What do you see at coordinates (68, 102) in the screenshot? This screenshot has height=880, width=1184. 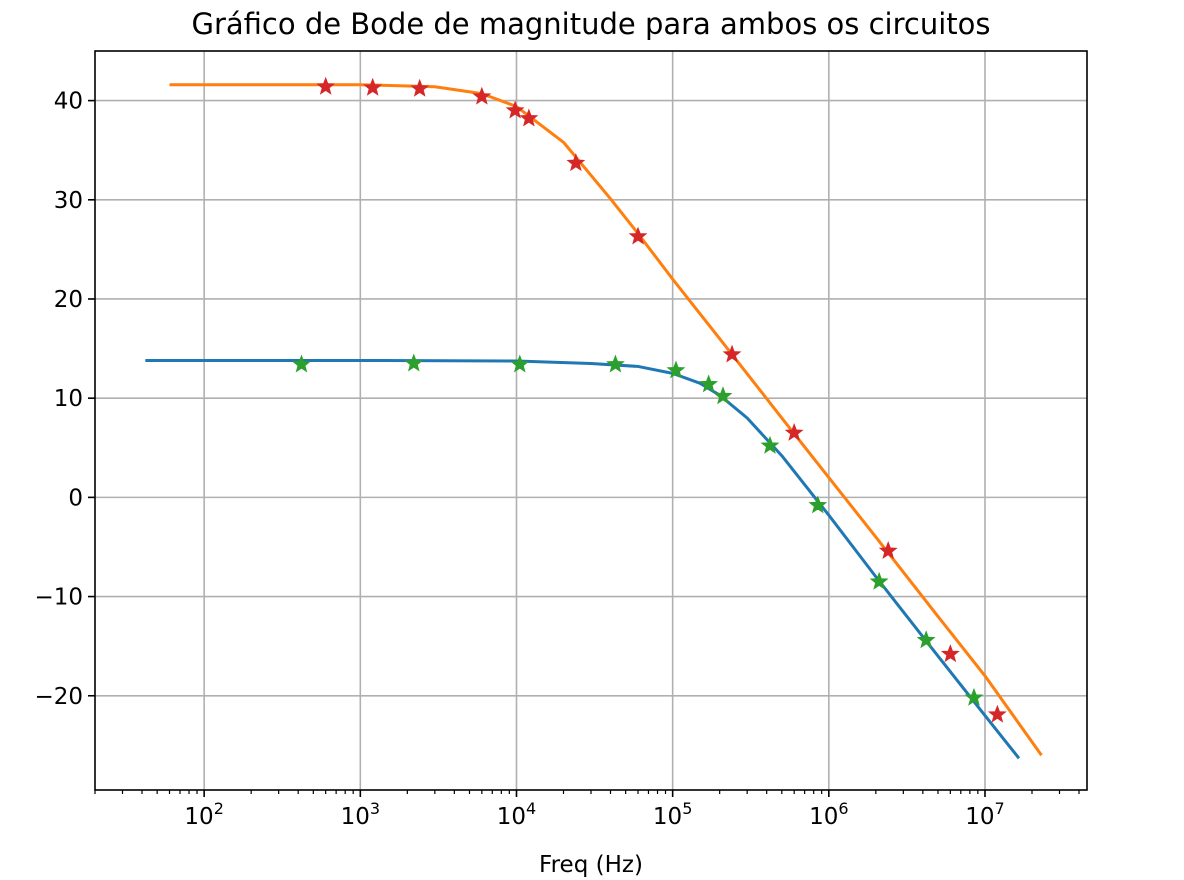 I see `y-tick-label: 40` at bounding box center [68, 102].